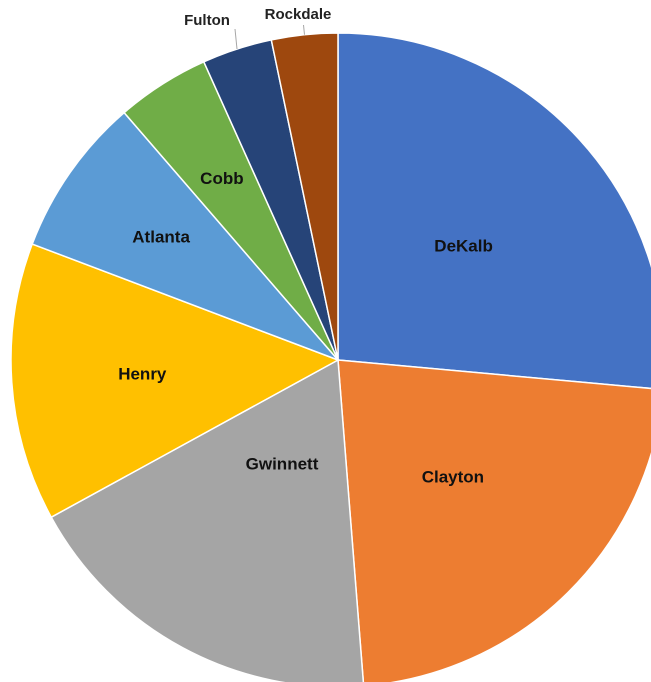  I want to click on slice-label-henry: Henry, so click(142, 374).